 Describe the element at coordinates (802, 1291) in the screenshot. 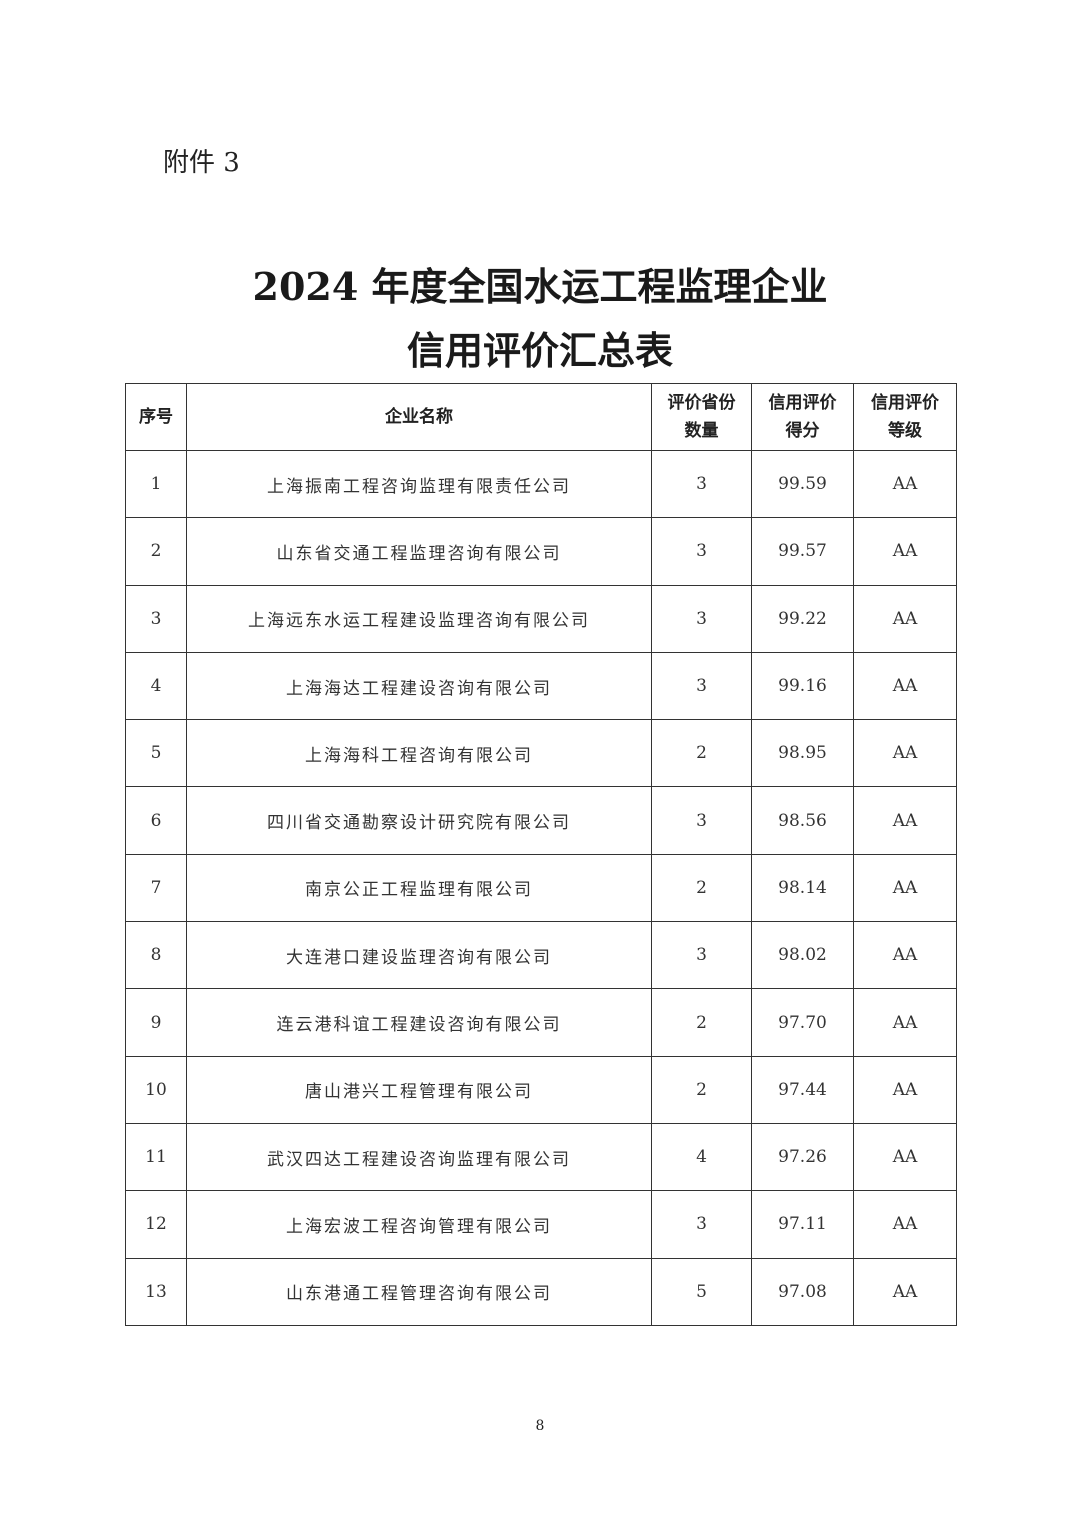

I see `cell-credit-score: 97.08` at that location.